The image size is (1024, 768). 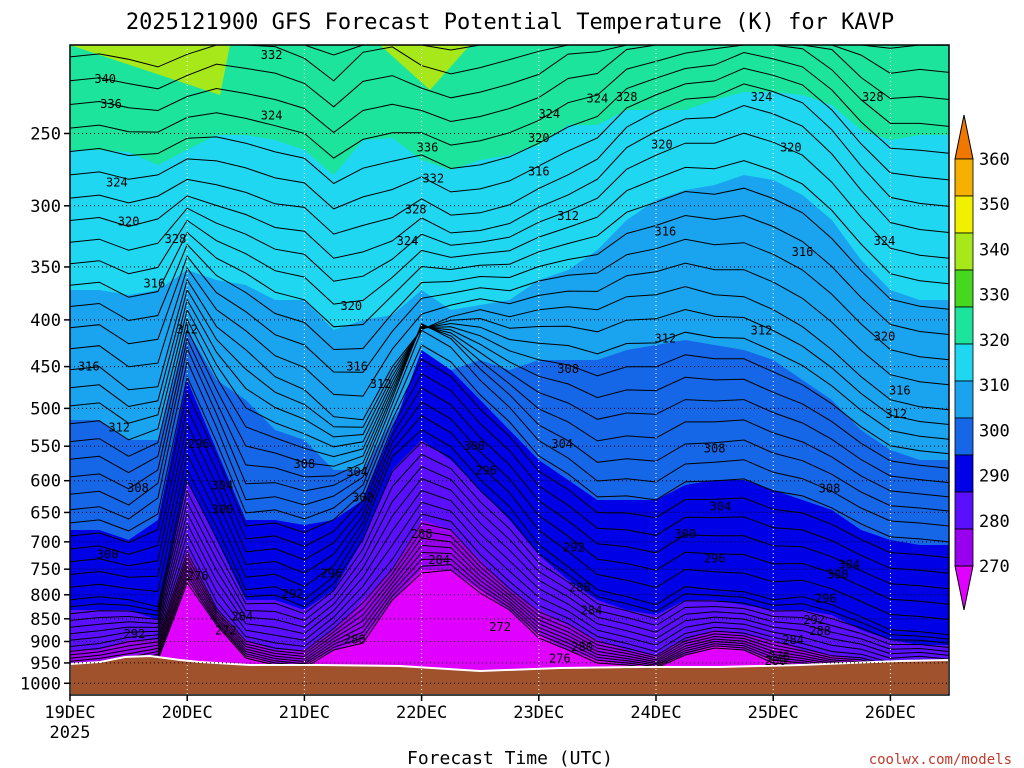 What do you see at coordinates (762, 97) in the screenshot?
I see `contour-label-58: 324` at bounding box center [762, 97].